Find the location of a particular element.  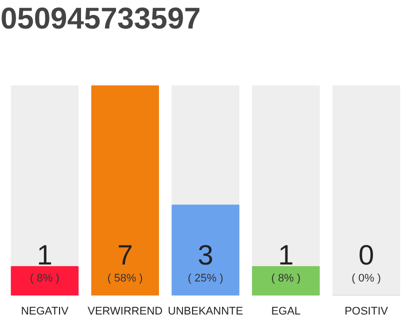

chart-title: 050945733597 is located at coordinates (100, 19).